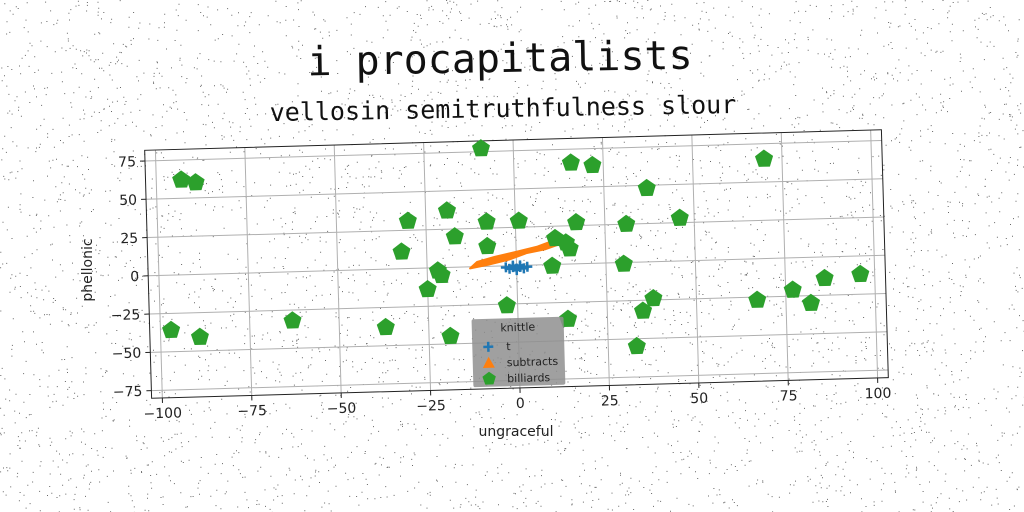  I want to click on y-tick-label: 0, so click(134, 277).